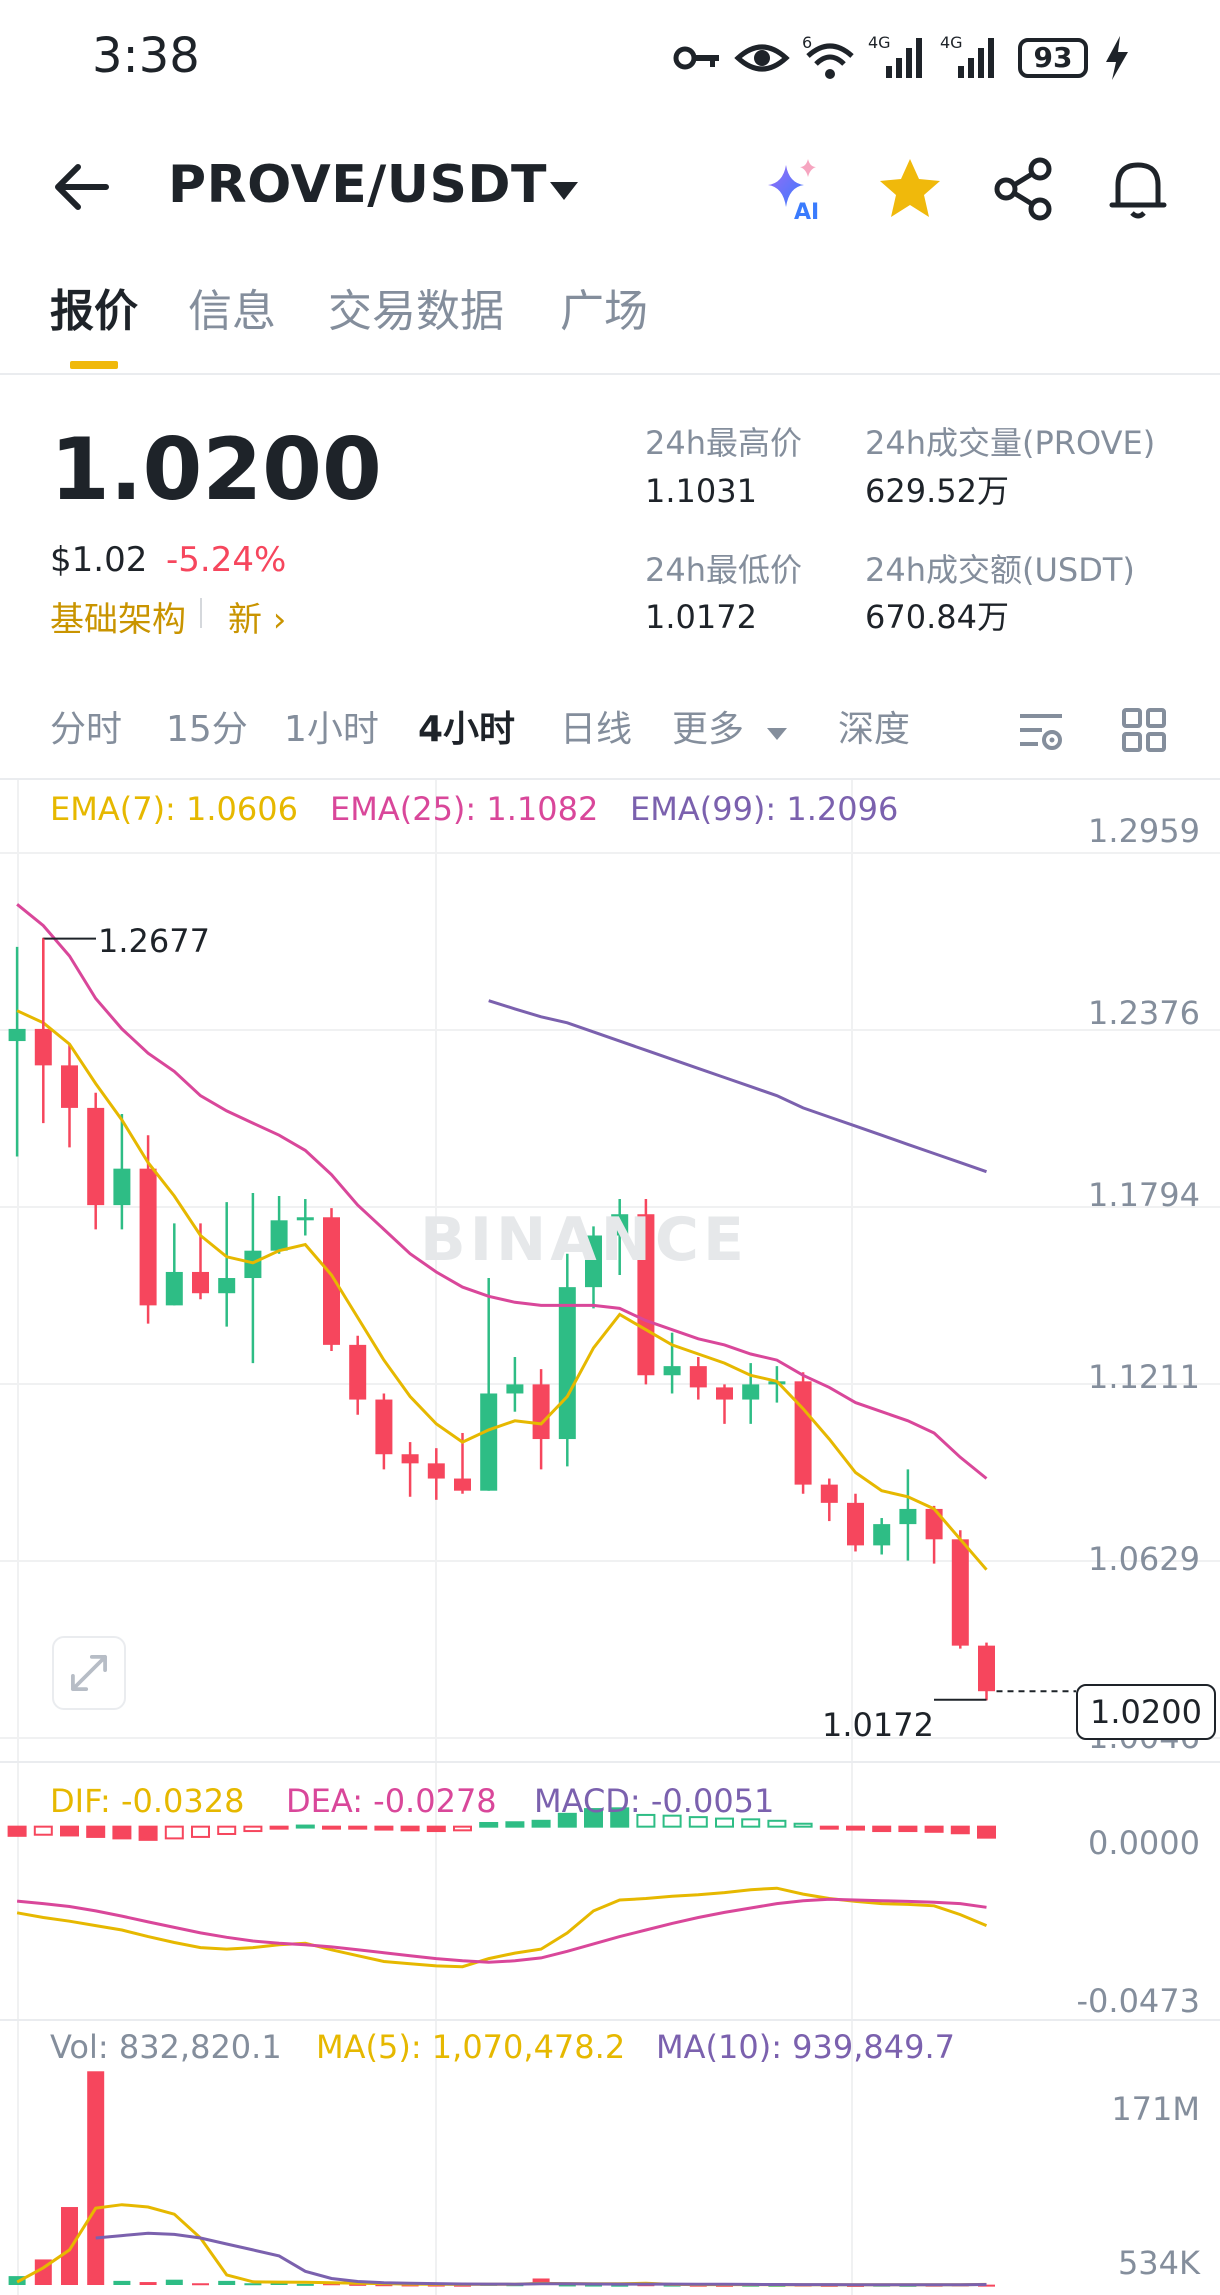 The height and width of the screenshot is (2295, 1220). I want to click on interval-4h: 4小时, so click(467, 729).